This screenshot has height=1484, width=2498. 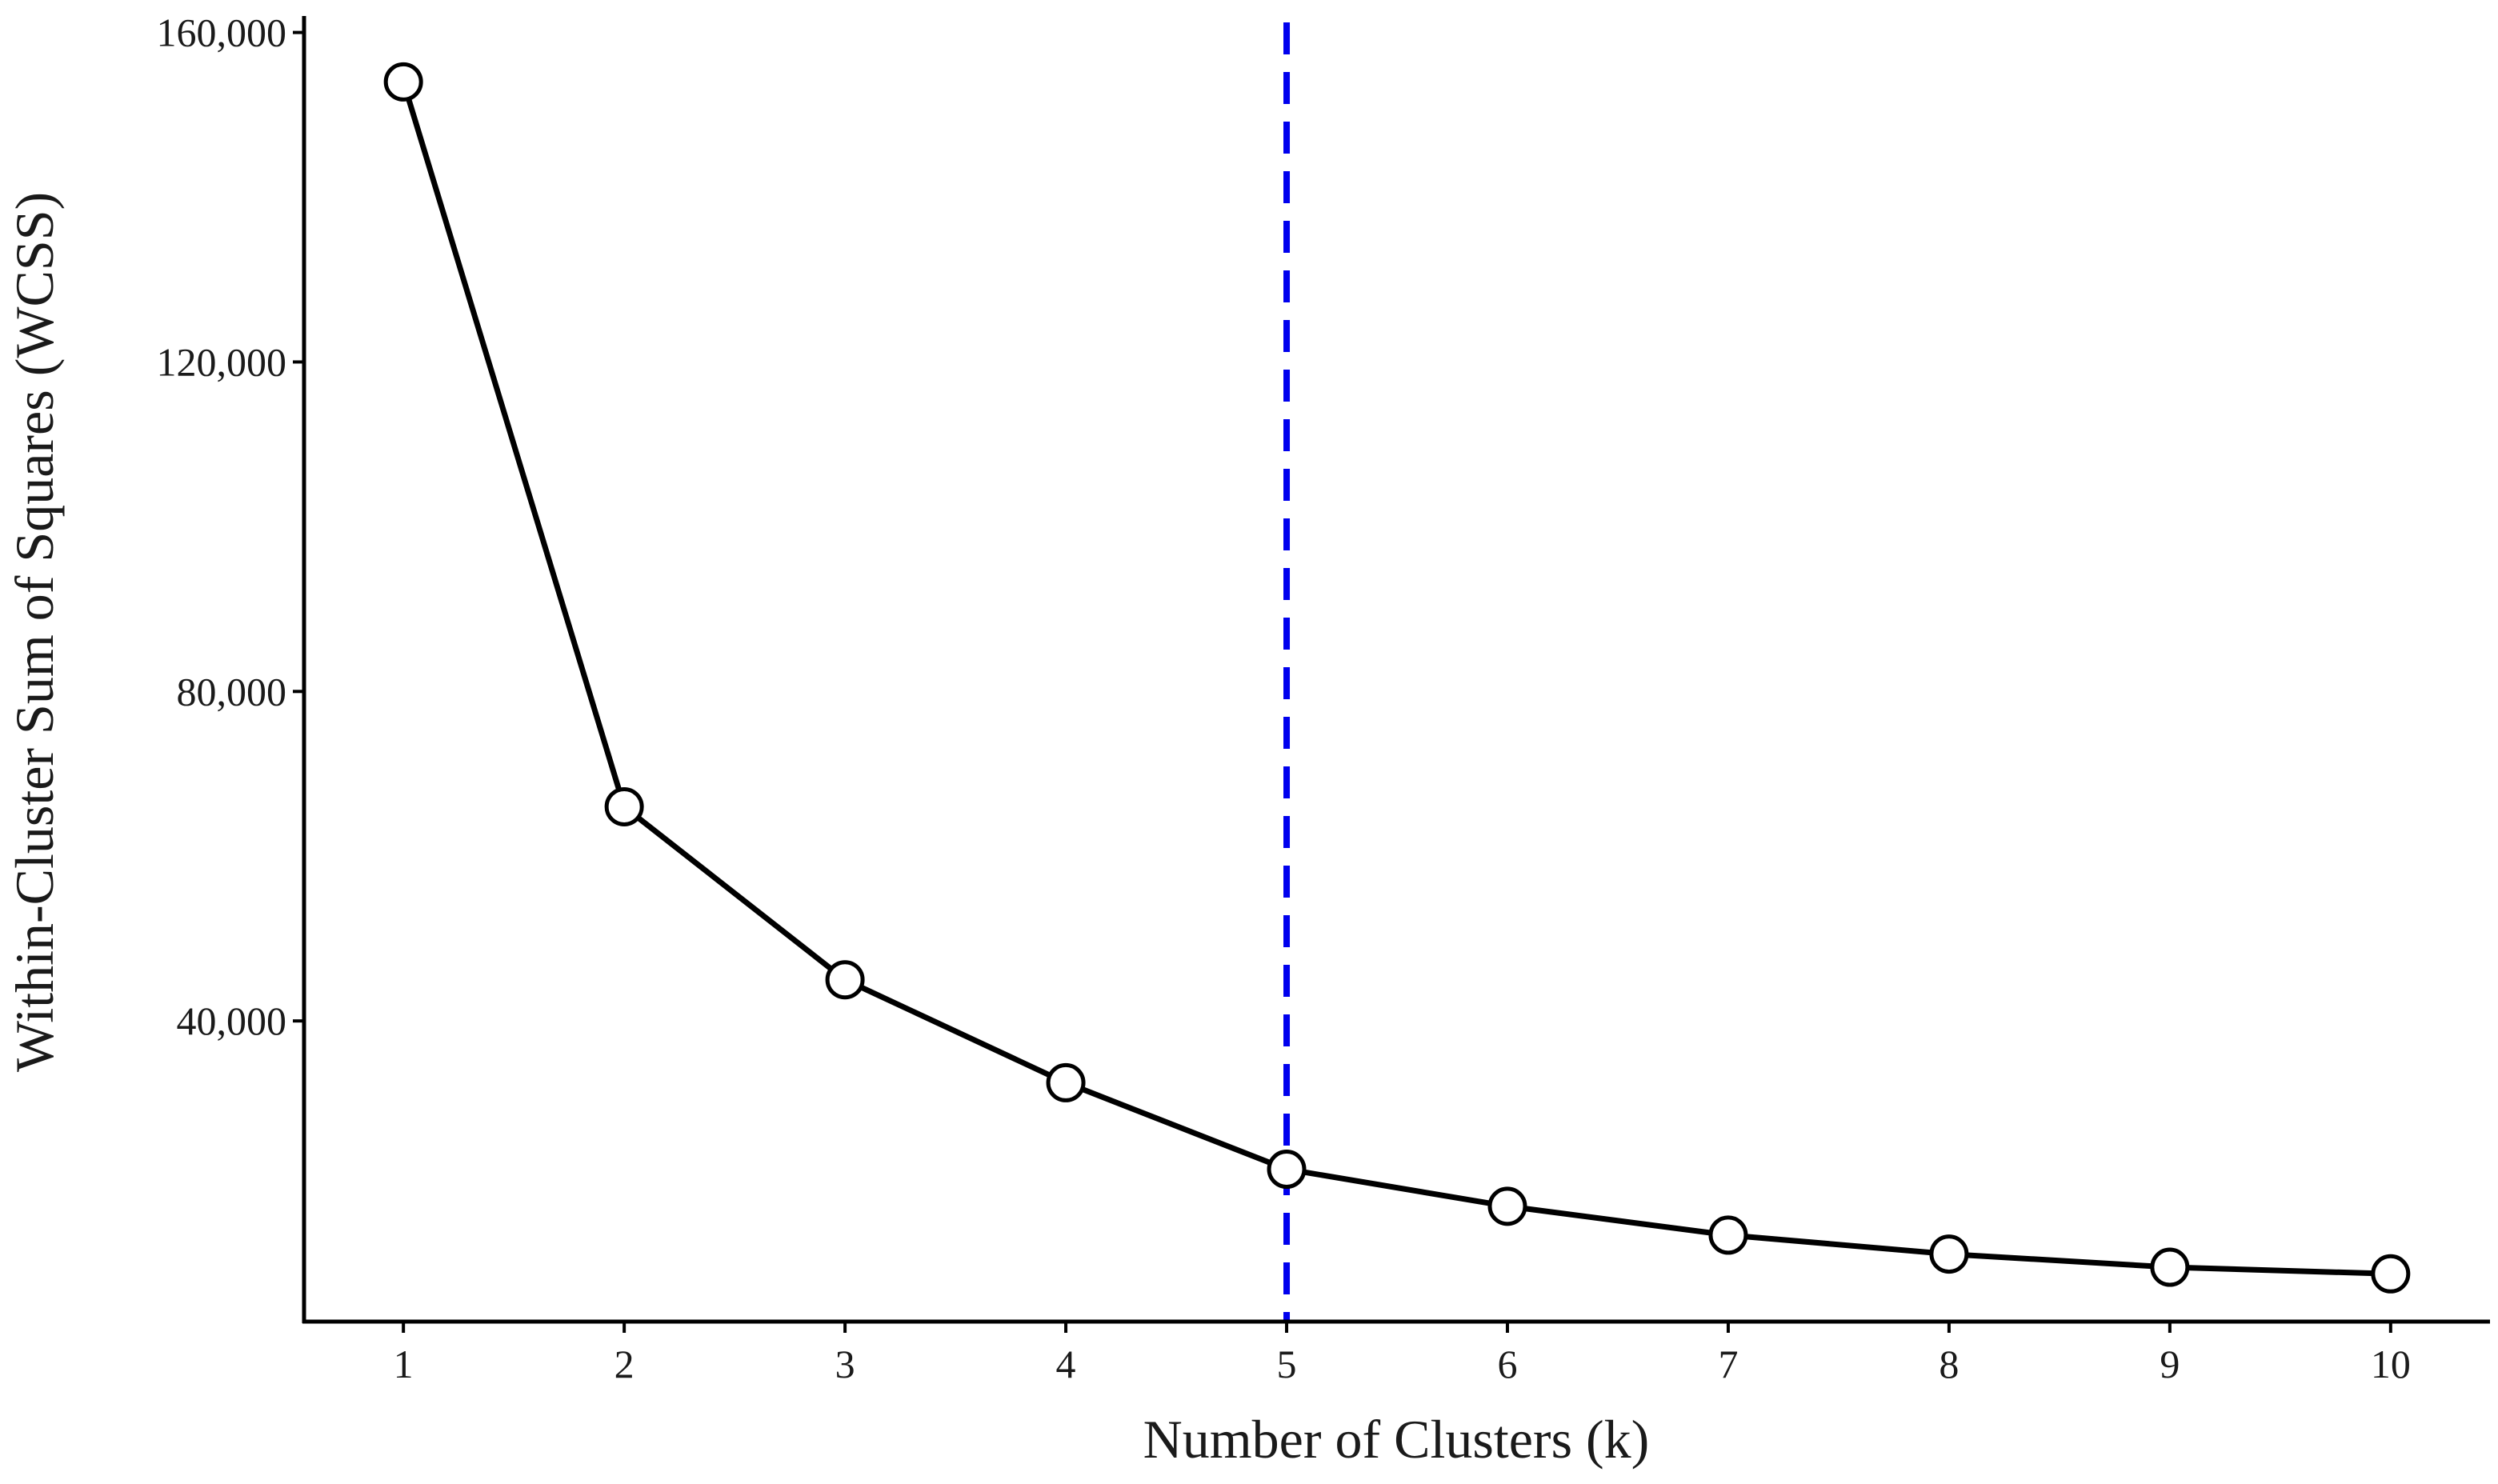 I want to click on y-axis-title: Within-Cluster Sum of Squares (WCSS), so click(x=34, y=632).